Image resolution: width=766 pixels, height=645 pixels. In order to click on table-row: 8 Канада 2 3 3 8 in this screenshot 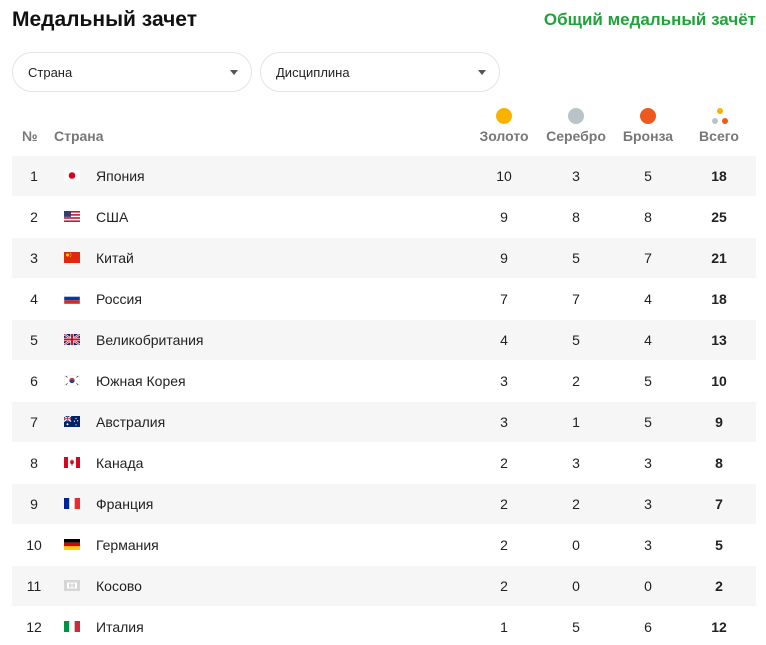, I will do `click(384, 463)`.